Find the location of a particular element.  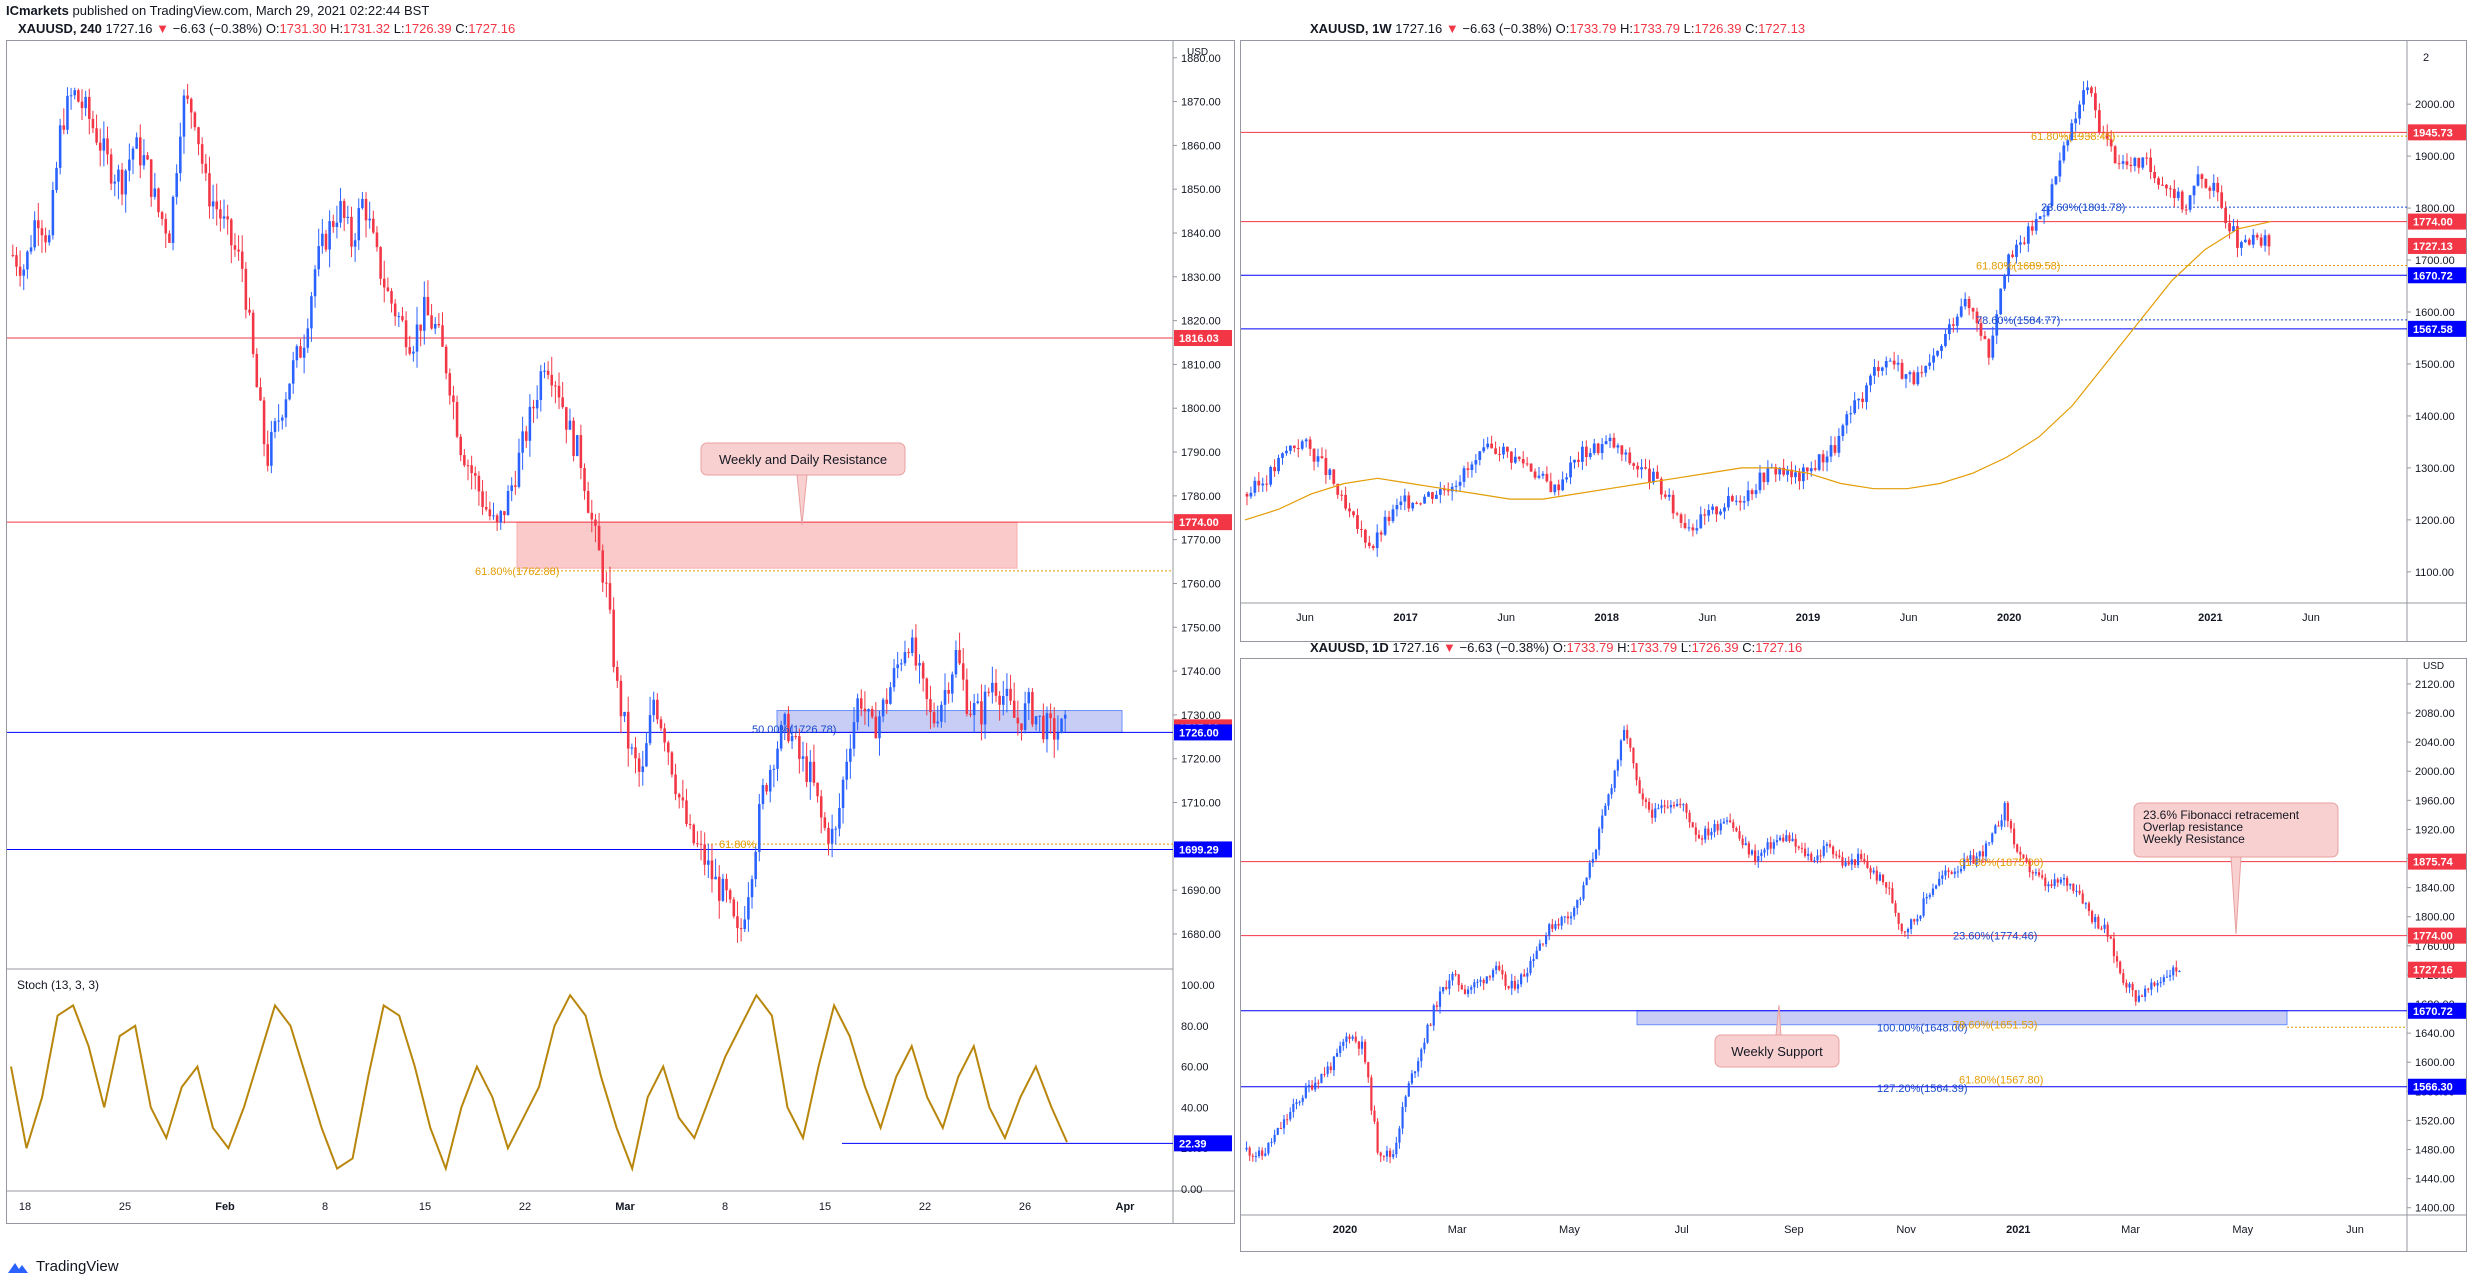

price-tick-label: 1750.00 is located at coordinates (1201, 628).